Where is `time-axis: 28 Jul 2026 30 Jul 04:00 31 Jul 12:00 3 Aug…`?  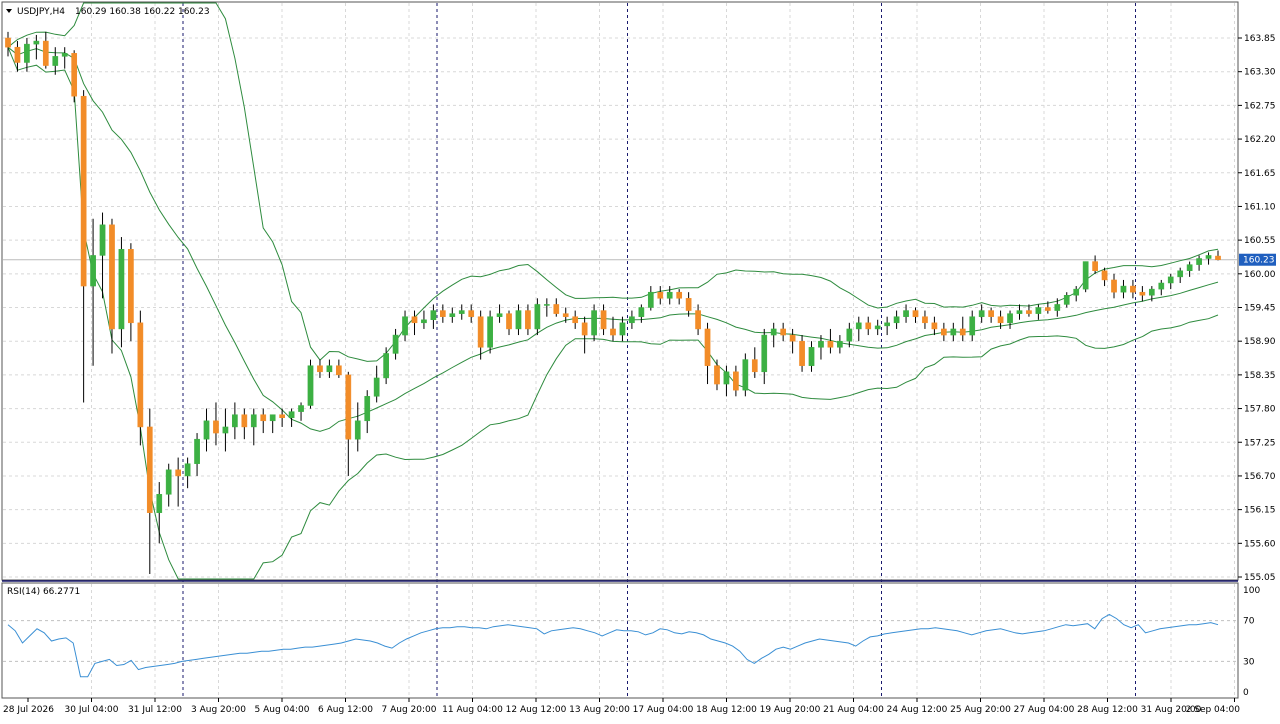
time-axis: 28 Jul 2026 30 Jul 04:00 31 Jul 12:00 3 Aug… is located at coordinates (621, 706).